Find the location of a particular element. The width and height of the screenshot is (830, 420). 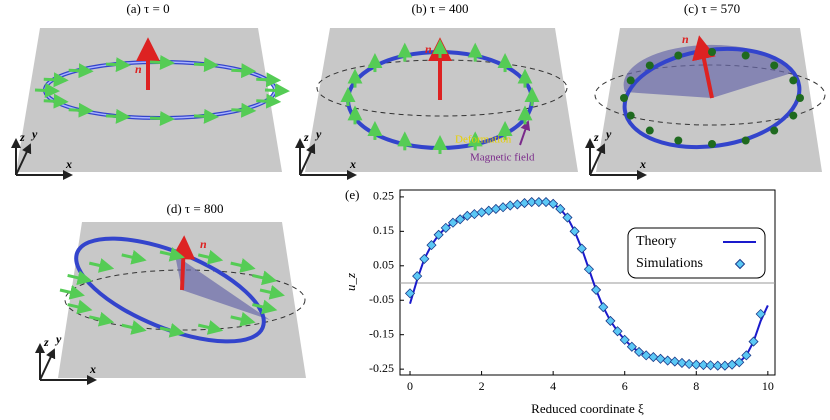

x-axis-label: Reduced coordinate ξ is located at coordinates (587, 408).